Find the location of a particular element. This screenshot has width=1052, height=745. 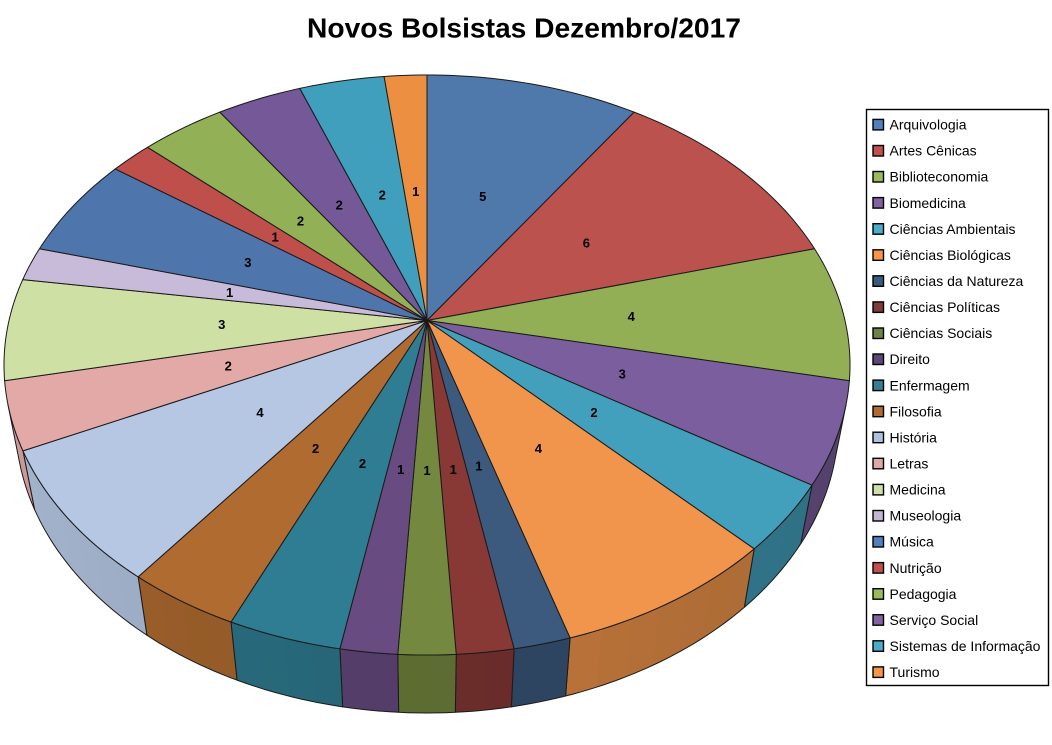

svg-text: Ciências Biológicas is located at coordinates (950, 255).